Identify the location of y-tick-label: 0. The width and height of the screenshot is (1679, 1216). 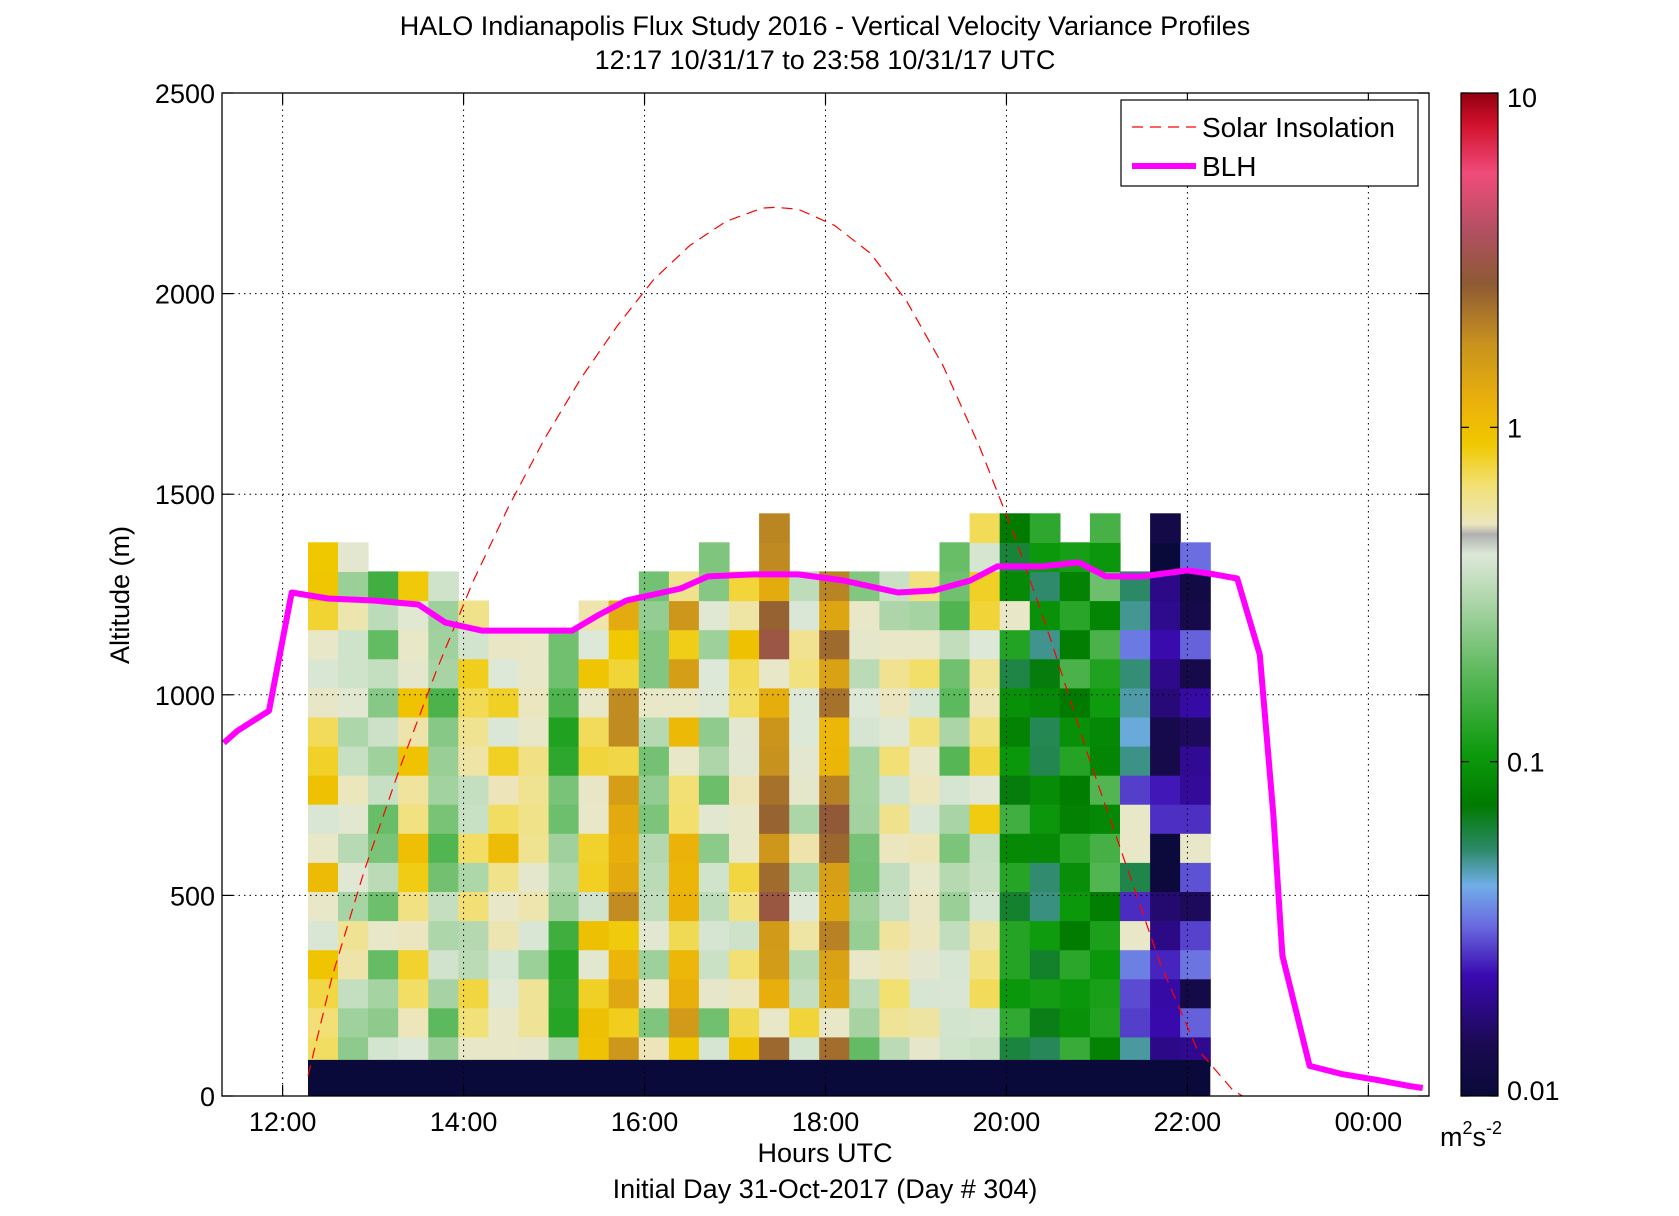
(207, 1097).